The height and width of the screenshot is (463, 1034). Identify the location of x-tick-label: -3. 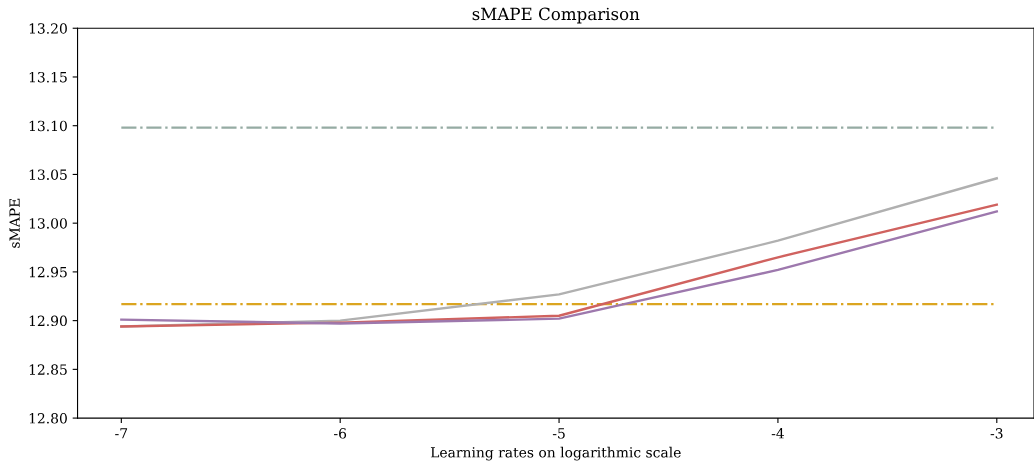
(996, 433).